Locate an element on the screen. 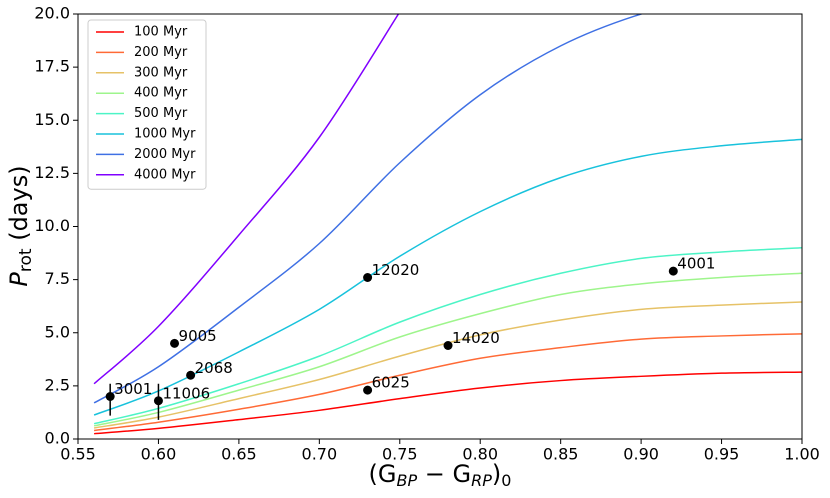 The height and width of the screenshot is (498, 830). y-label-part: rot is located at coordinates (26, 260).